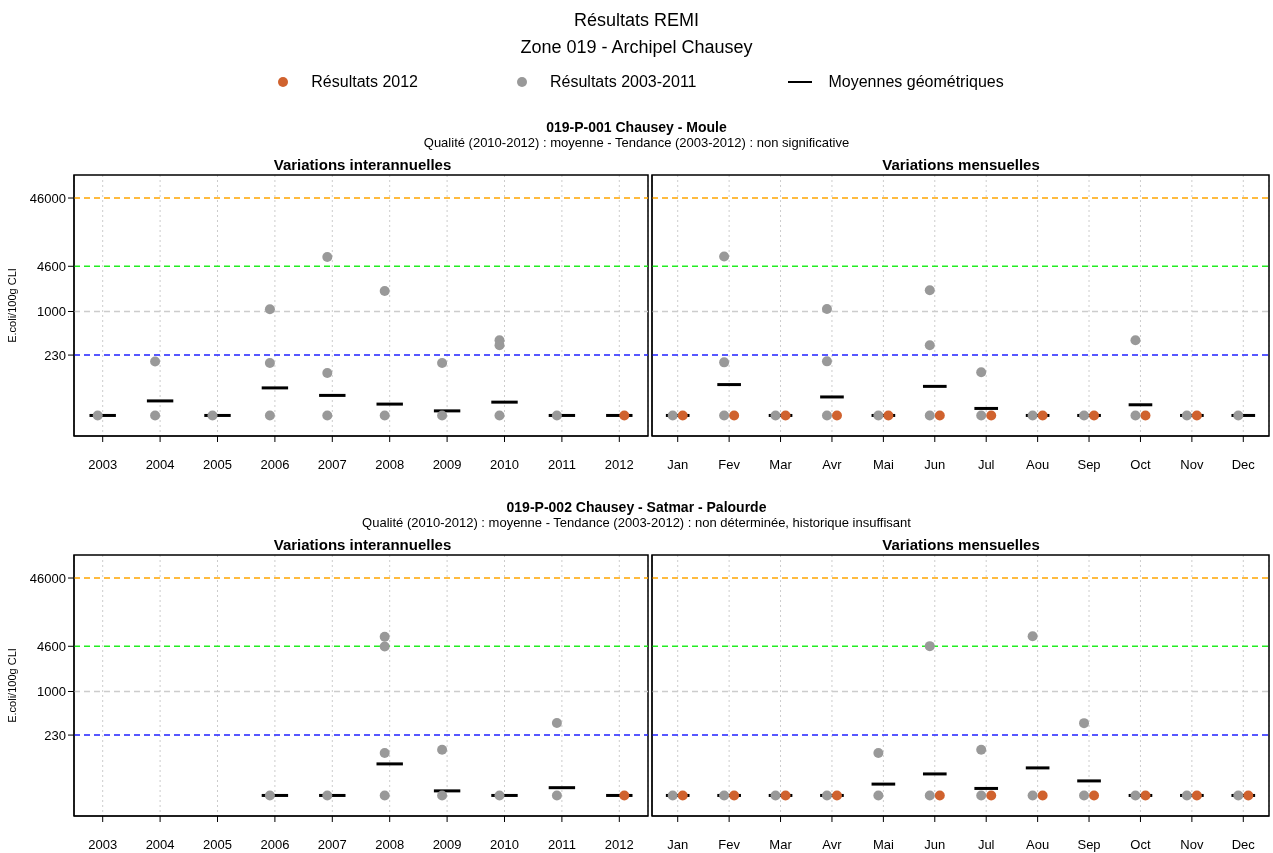 The height and width of the screenshot is (853, 1273). What do you see at coordinates (636, 127) in the screenshot?
I see `text: 019-P-001 Chausey - Moule` at bounding box center [636, 127].